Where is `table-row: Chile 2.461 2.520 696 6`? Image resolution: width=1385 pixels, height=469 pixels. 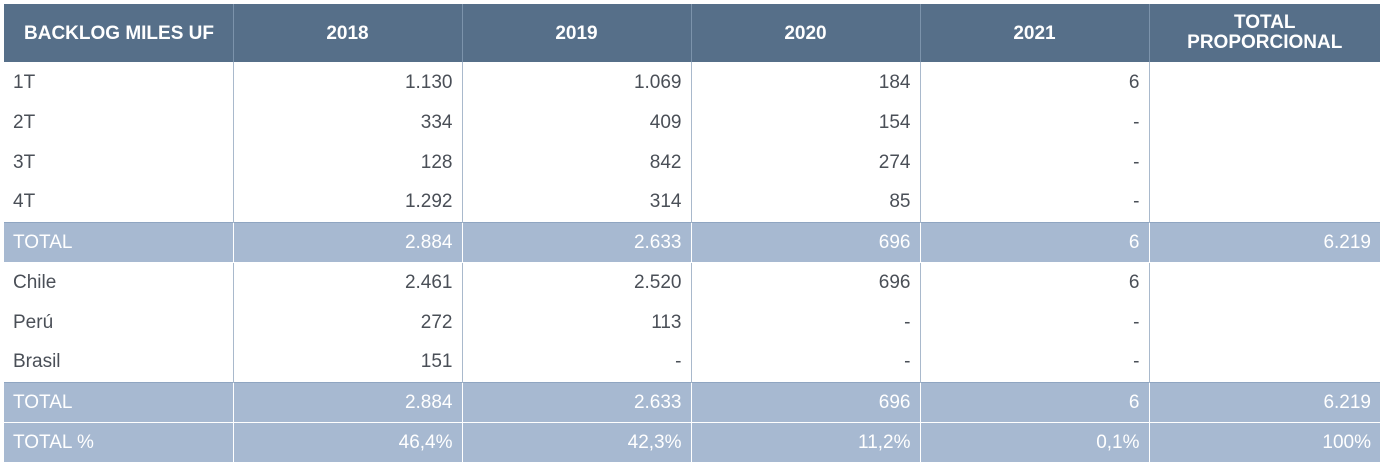 table-row: Chile 2.461 2.520 696 6 is located at coordinates (692, 282).